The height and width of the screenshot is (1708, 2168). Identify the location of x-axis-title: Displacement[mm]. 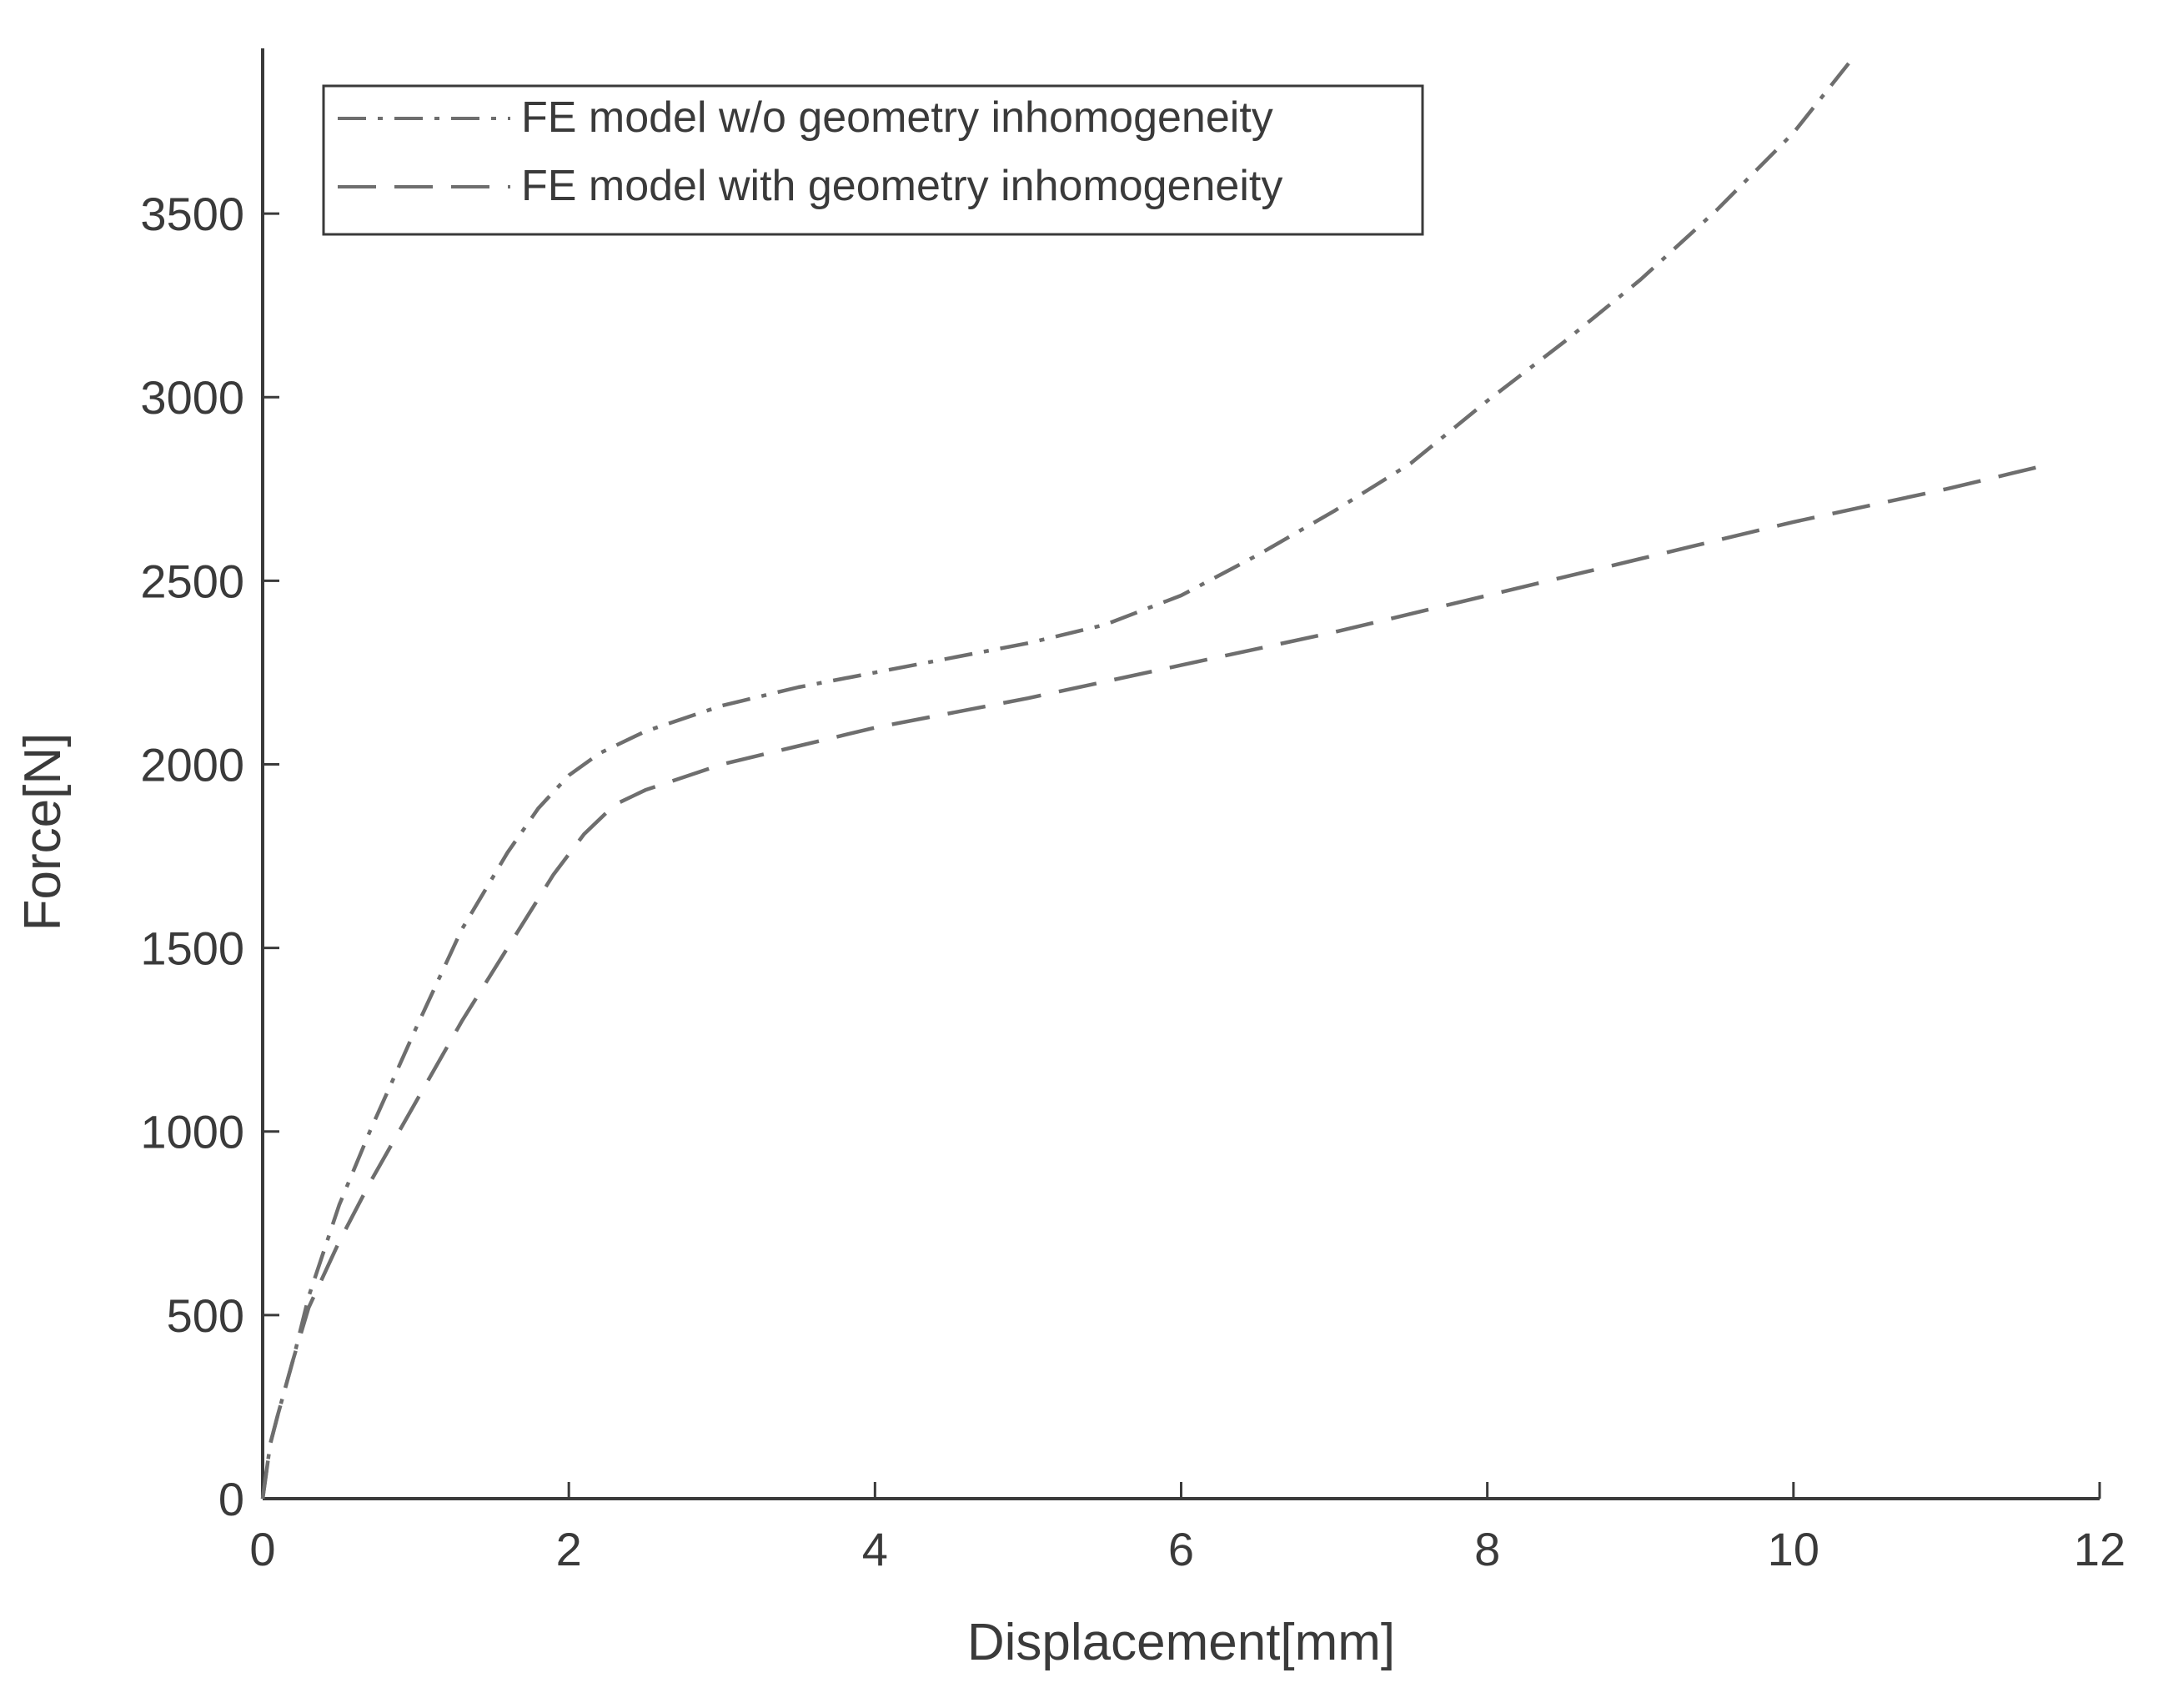
(1181, 1642).